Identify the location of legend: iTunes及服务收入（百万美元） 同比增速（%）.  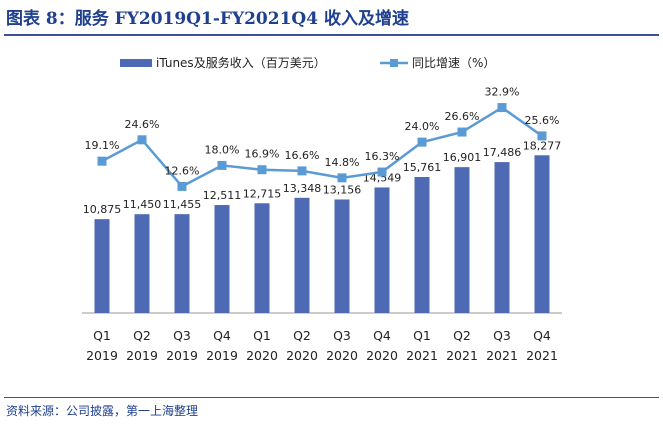
(307, 62).